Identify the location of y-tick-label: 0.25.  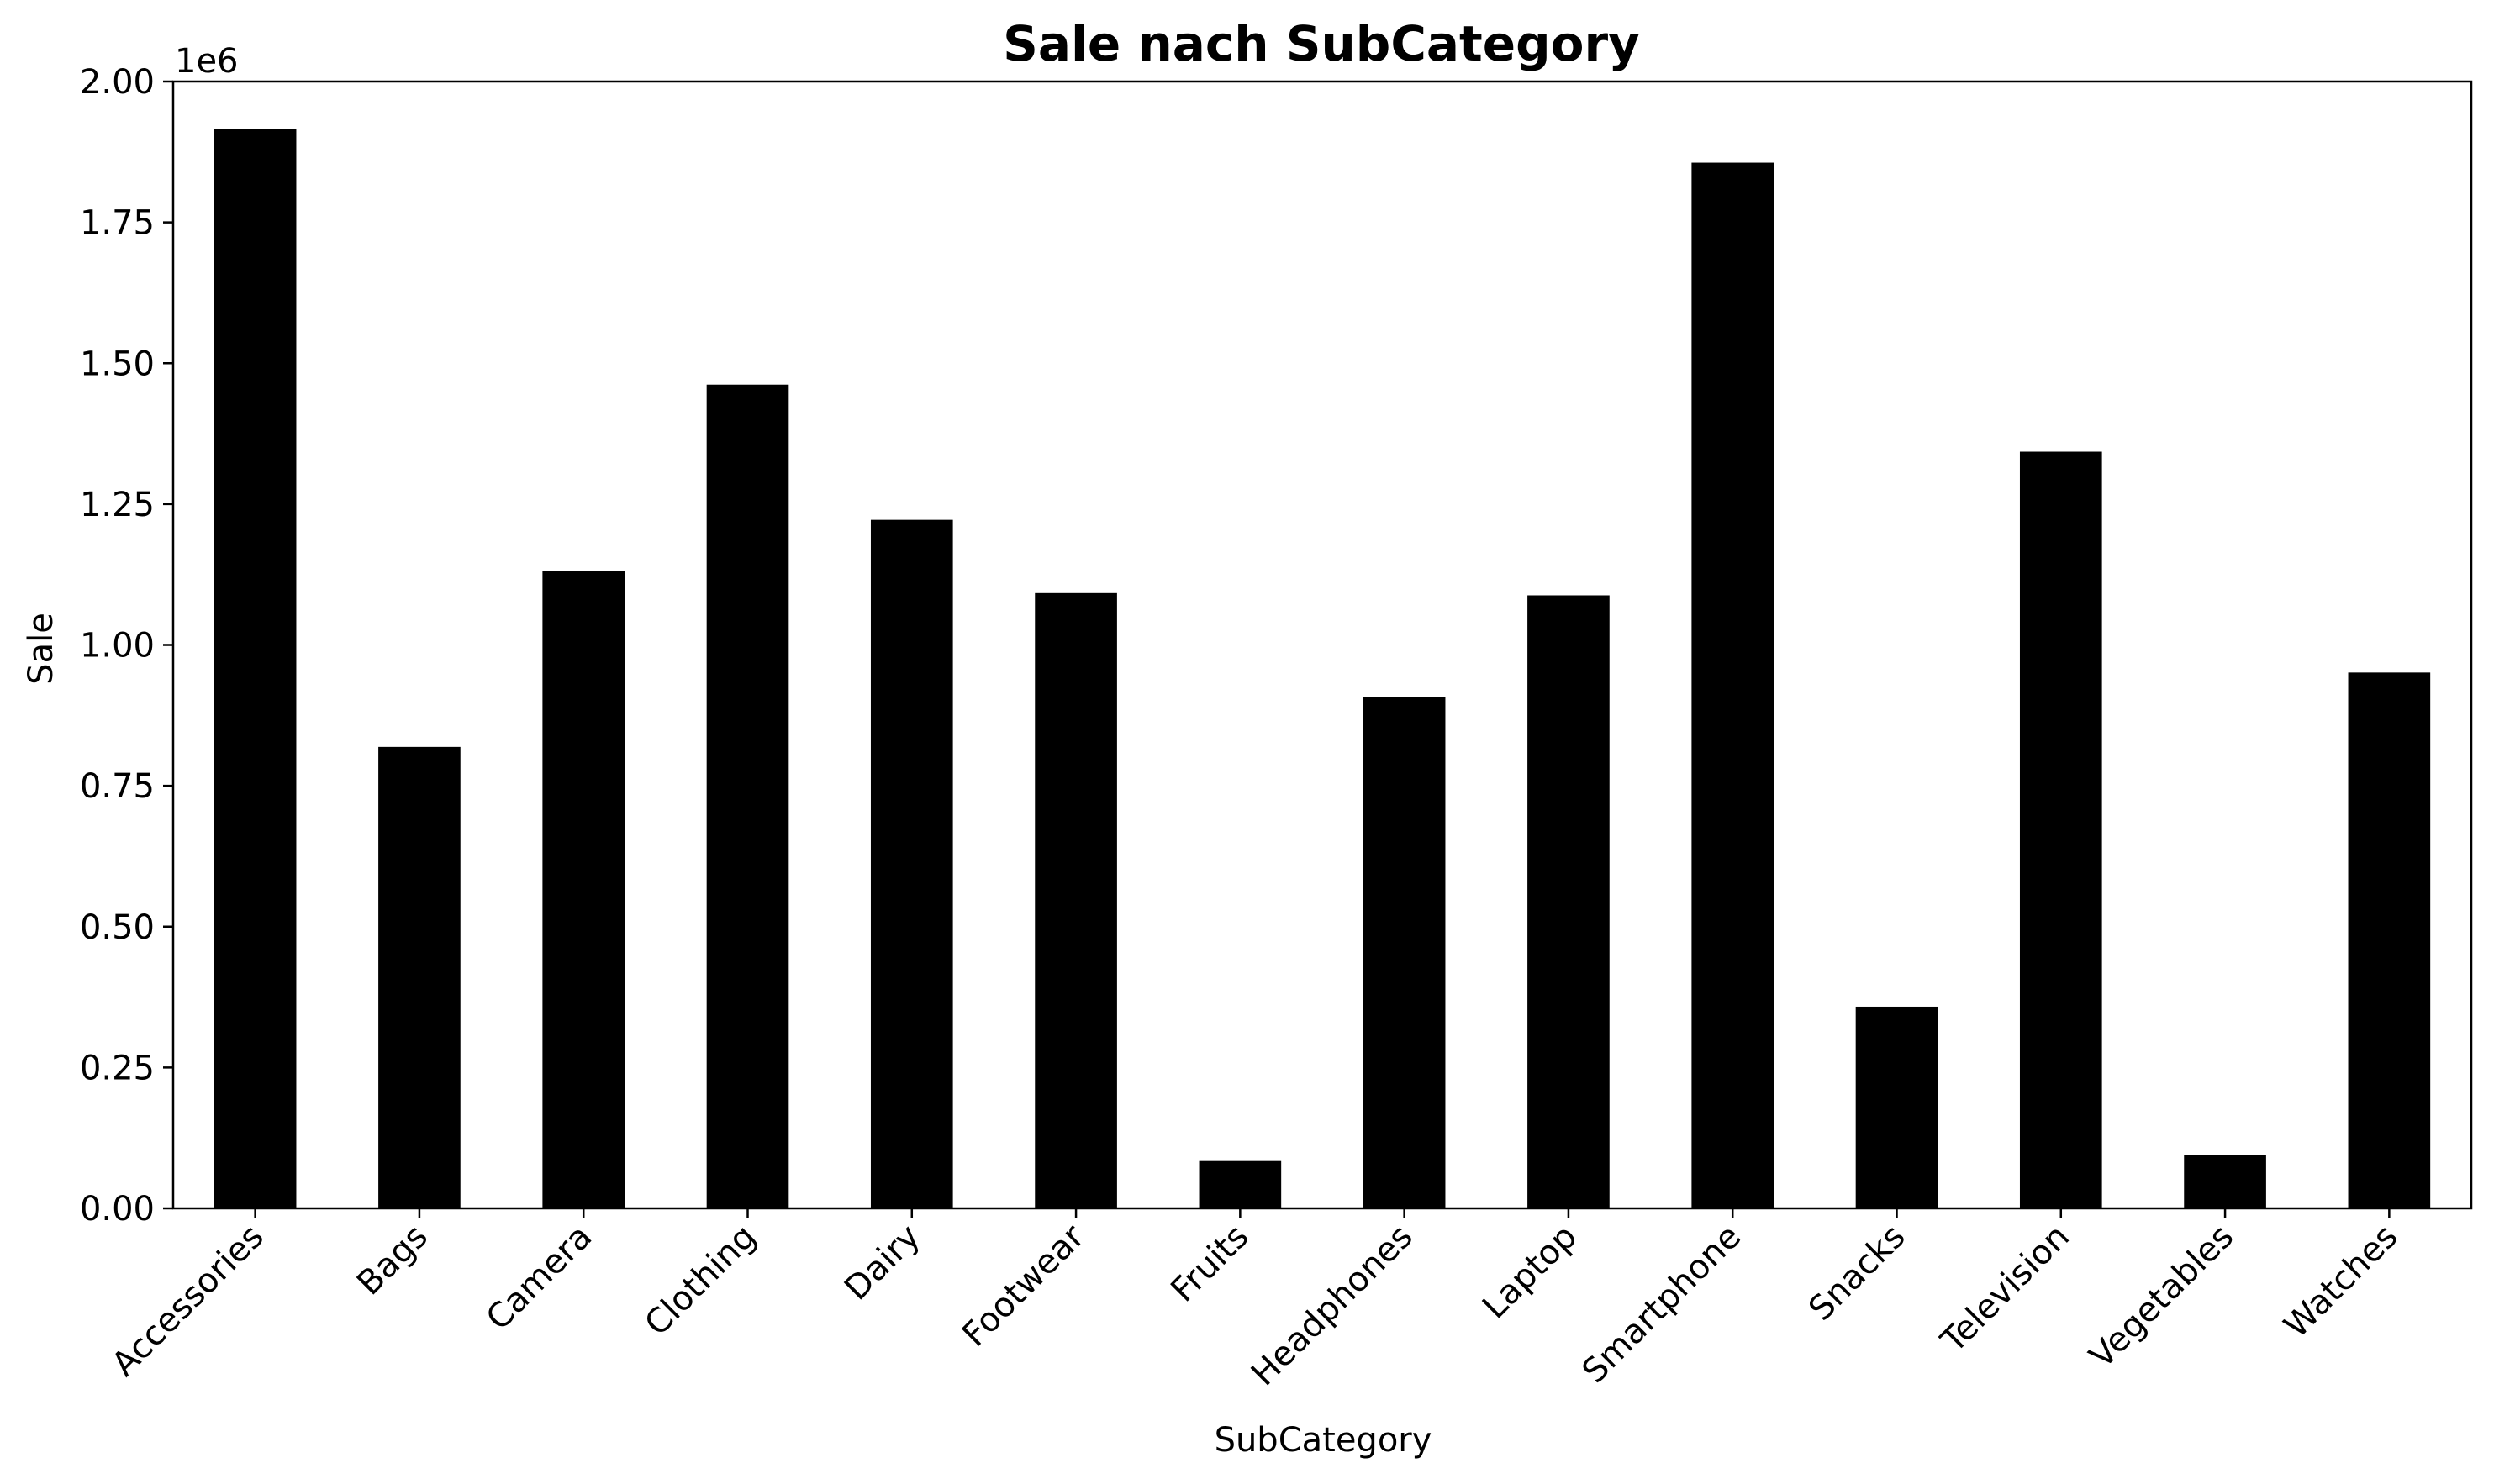
(117, 1068).